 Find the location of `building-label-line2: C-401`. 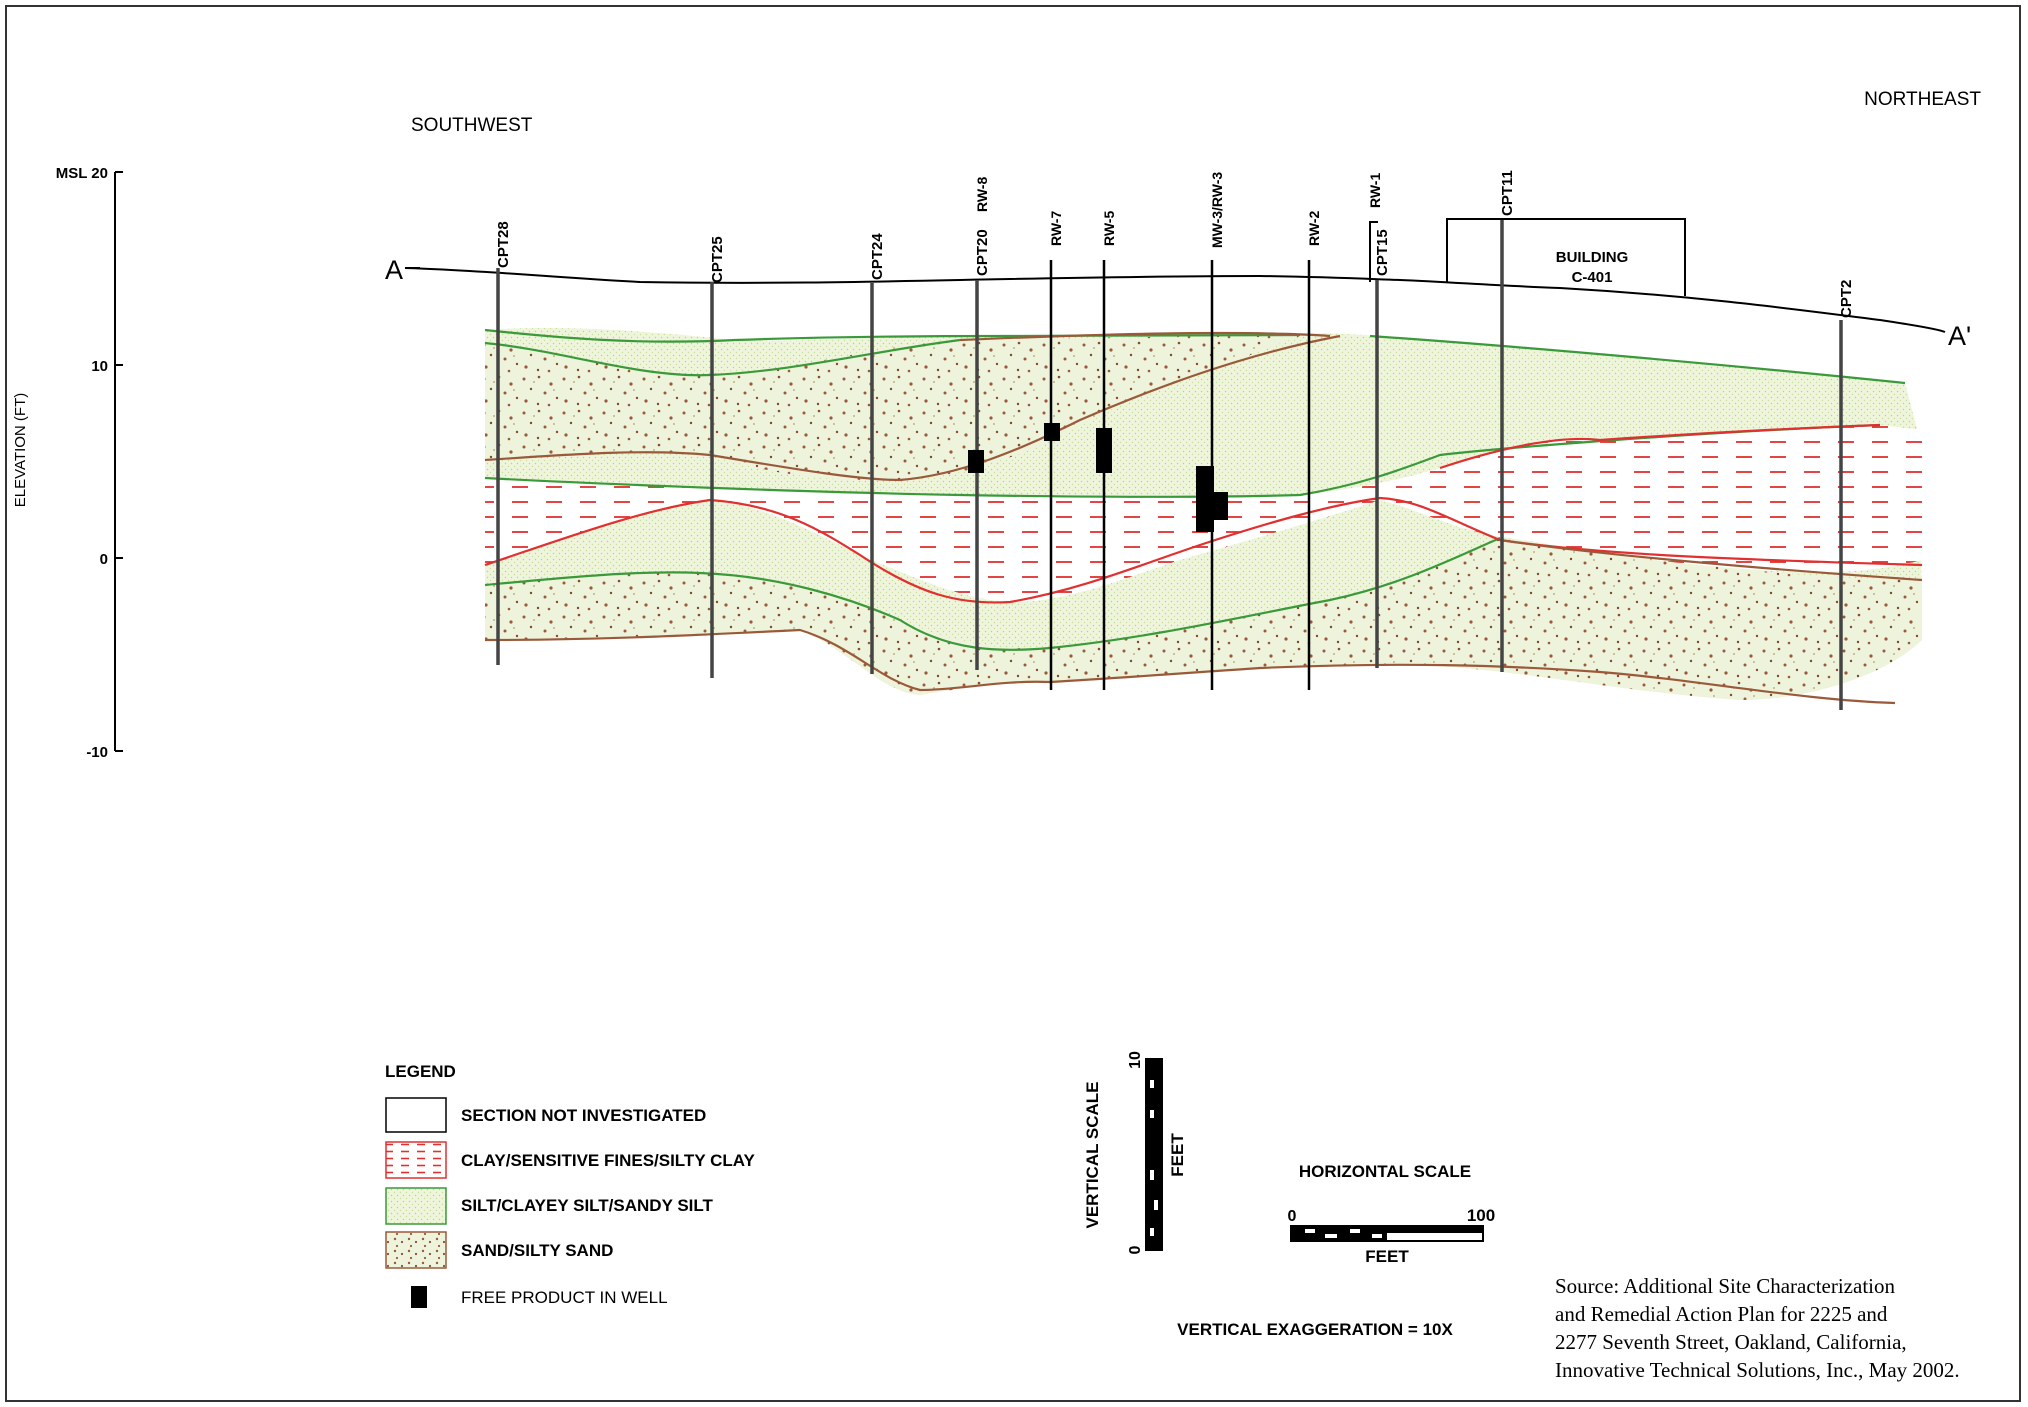

building-label-line2: C-401 is located at coordinates (1592, 277).